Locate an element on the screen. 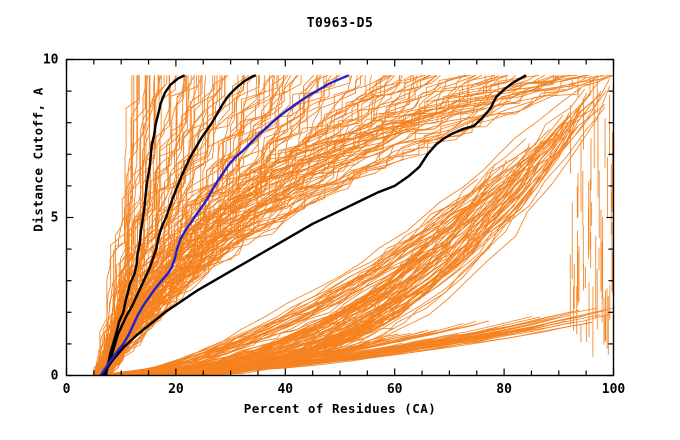 Image resolution: width=680 pixels, height=440 pixels. x-tick-label: 20 is located at coordinates (176, 389).